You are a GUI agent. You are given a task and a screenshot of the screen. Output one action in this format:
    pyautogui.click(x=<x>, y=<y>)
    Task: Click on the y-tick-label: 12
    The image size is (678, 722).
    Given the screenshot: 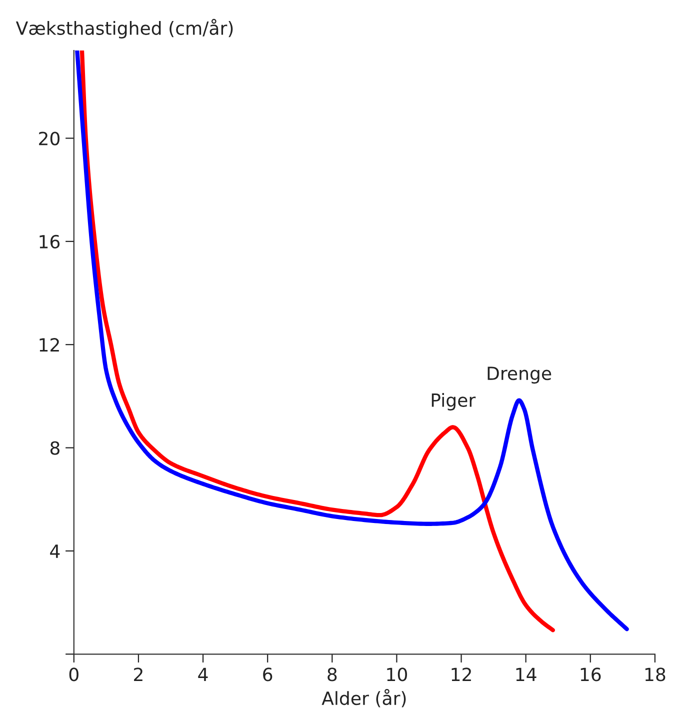 What is the action you would take?
    pyautogui.click(x=49, y=345)
    